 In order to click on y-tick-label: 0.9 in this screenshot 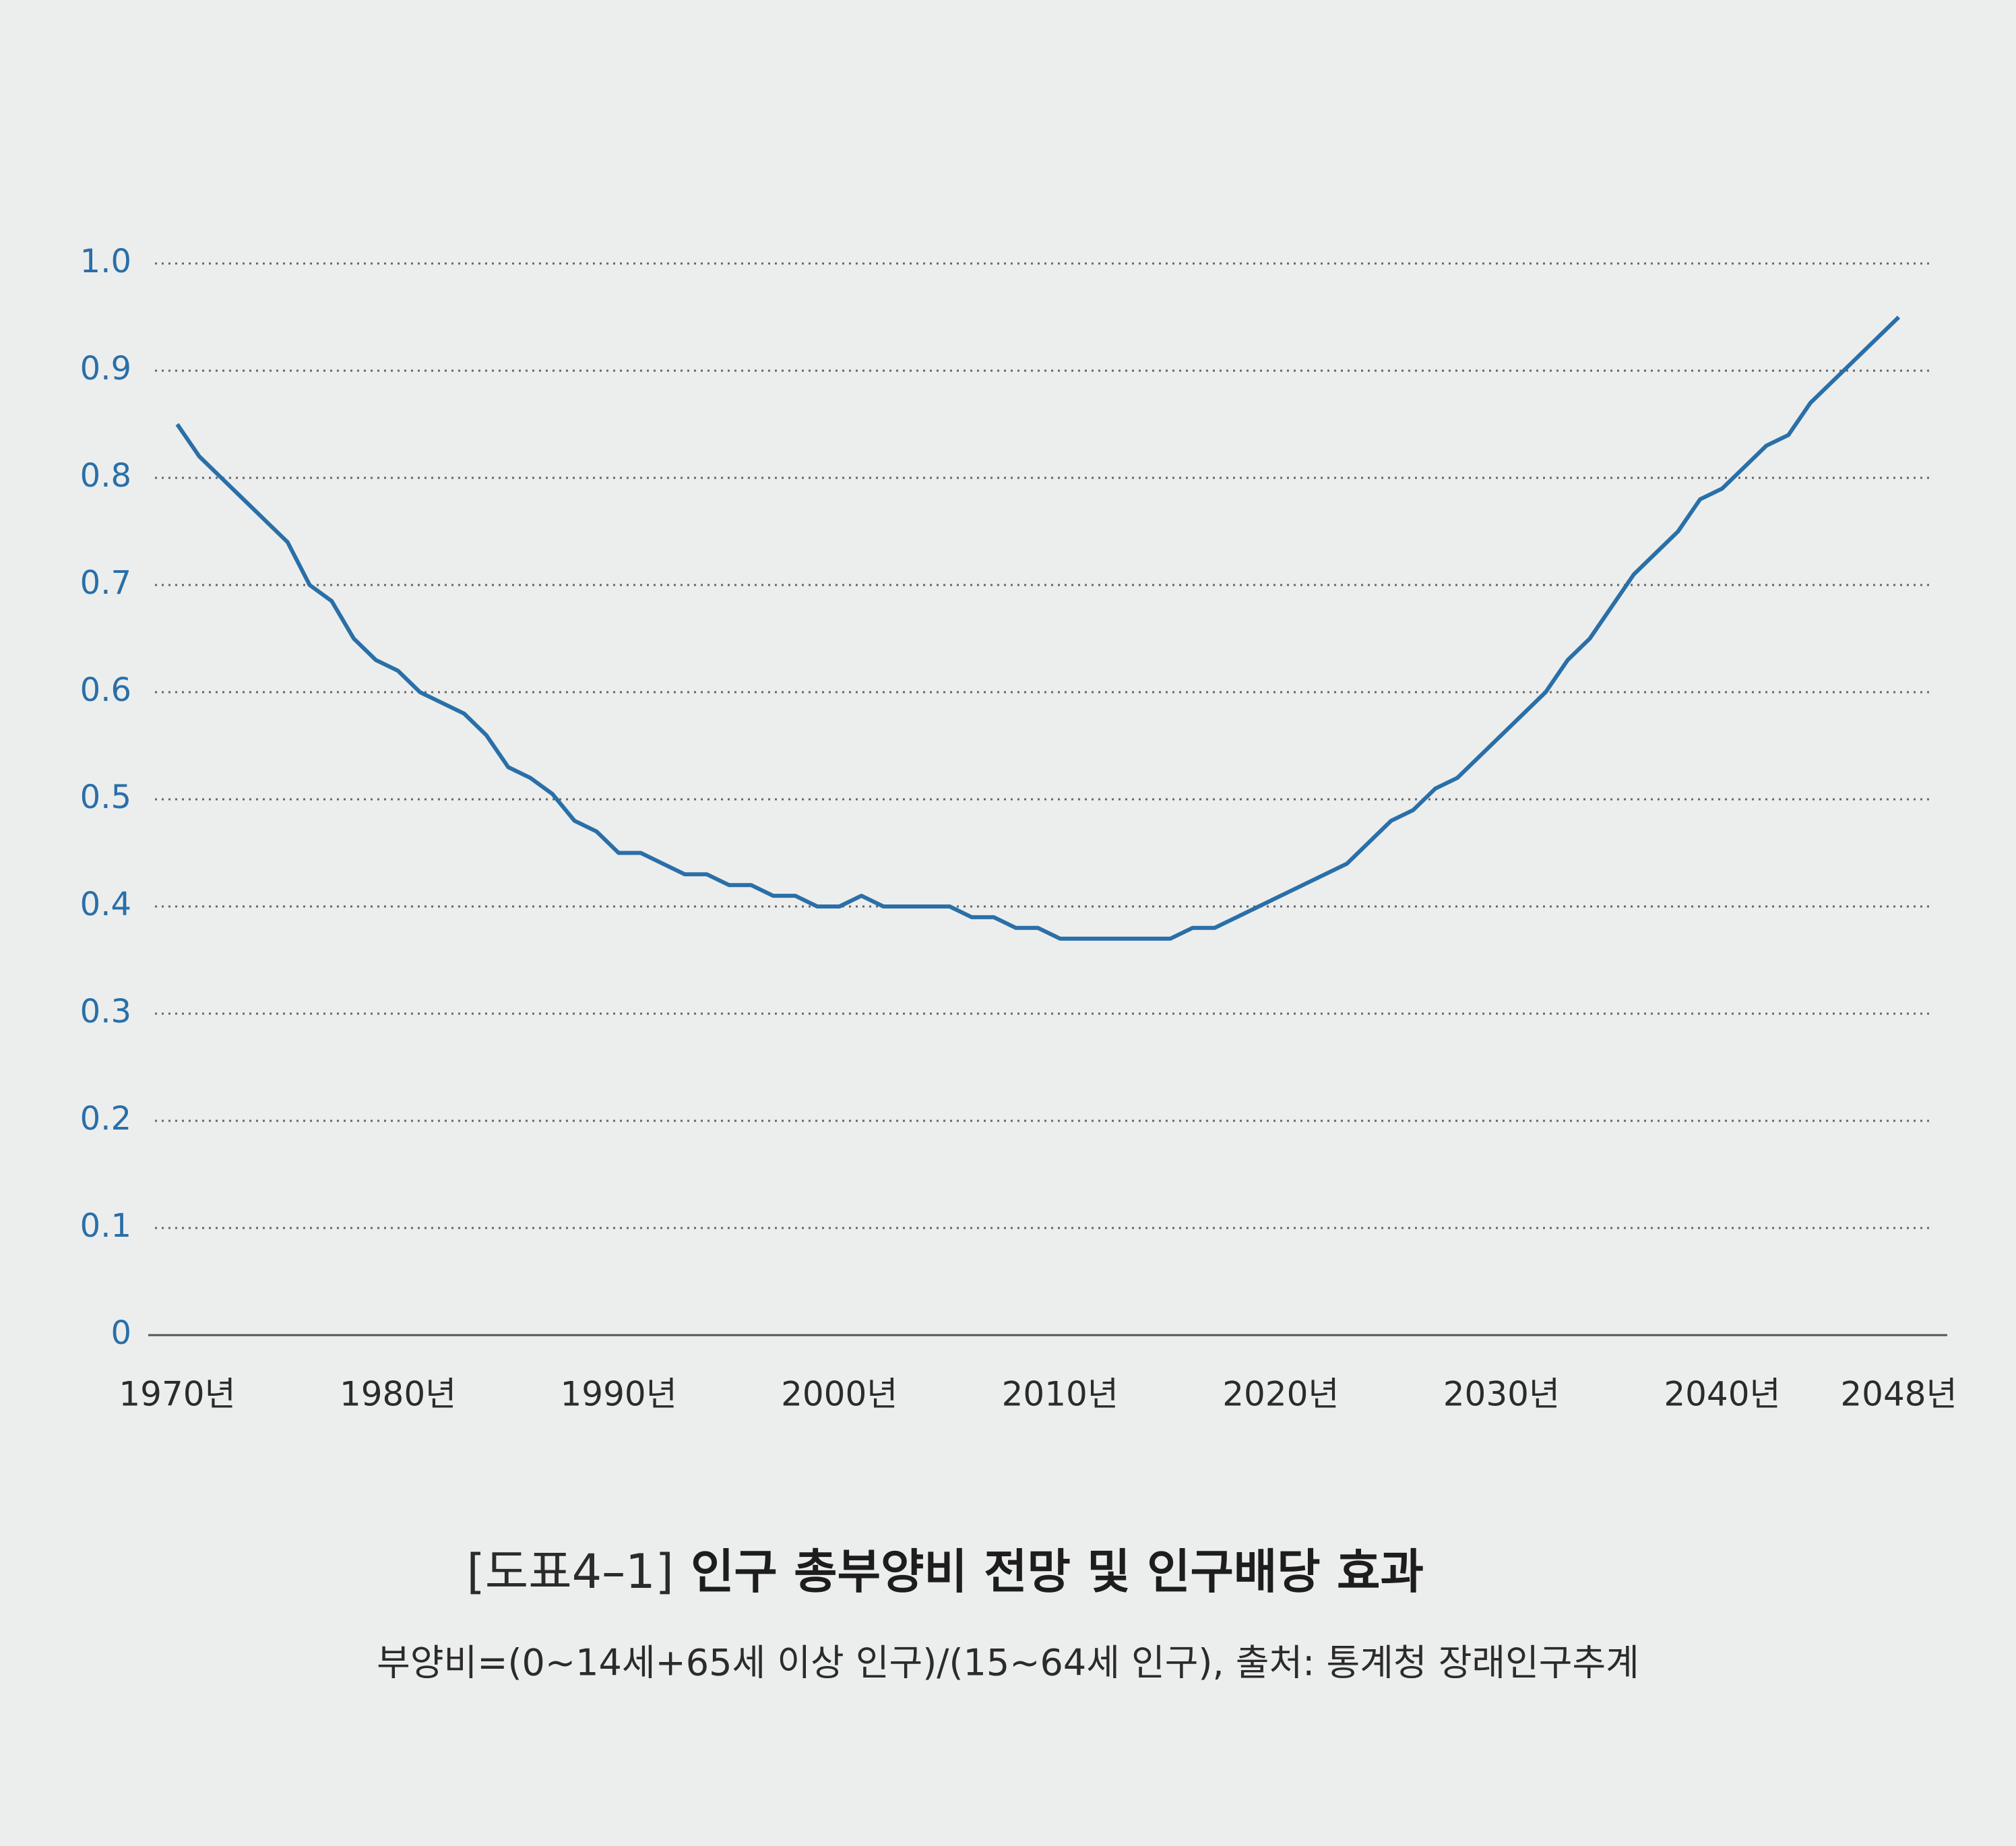, I will do `click(106, 369)`.